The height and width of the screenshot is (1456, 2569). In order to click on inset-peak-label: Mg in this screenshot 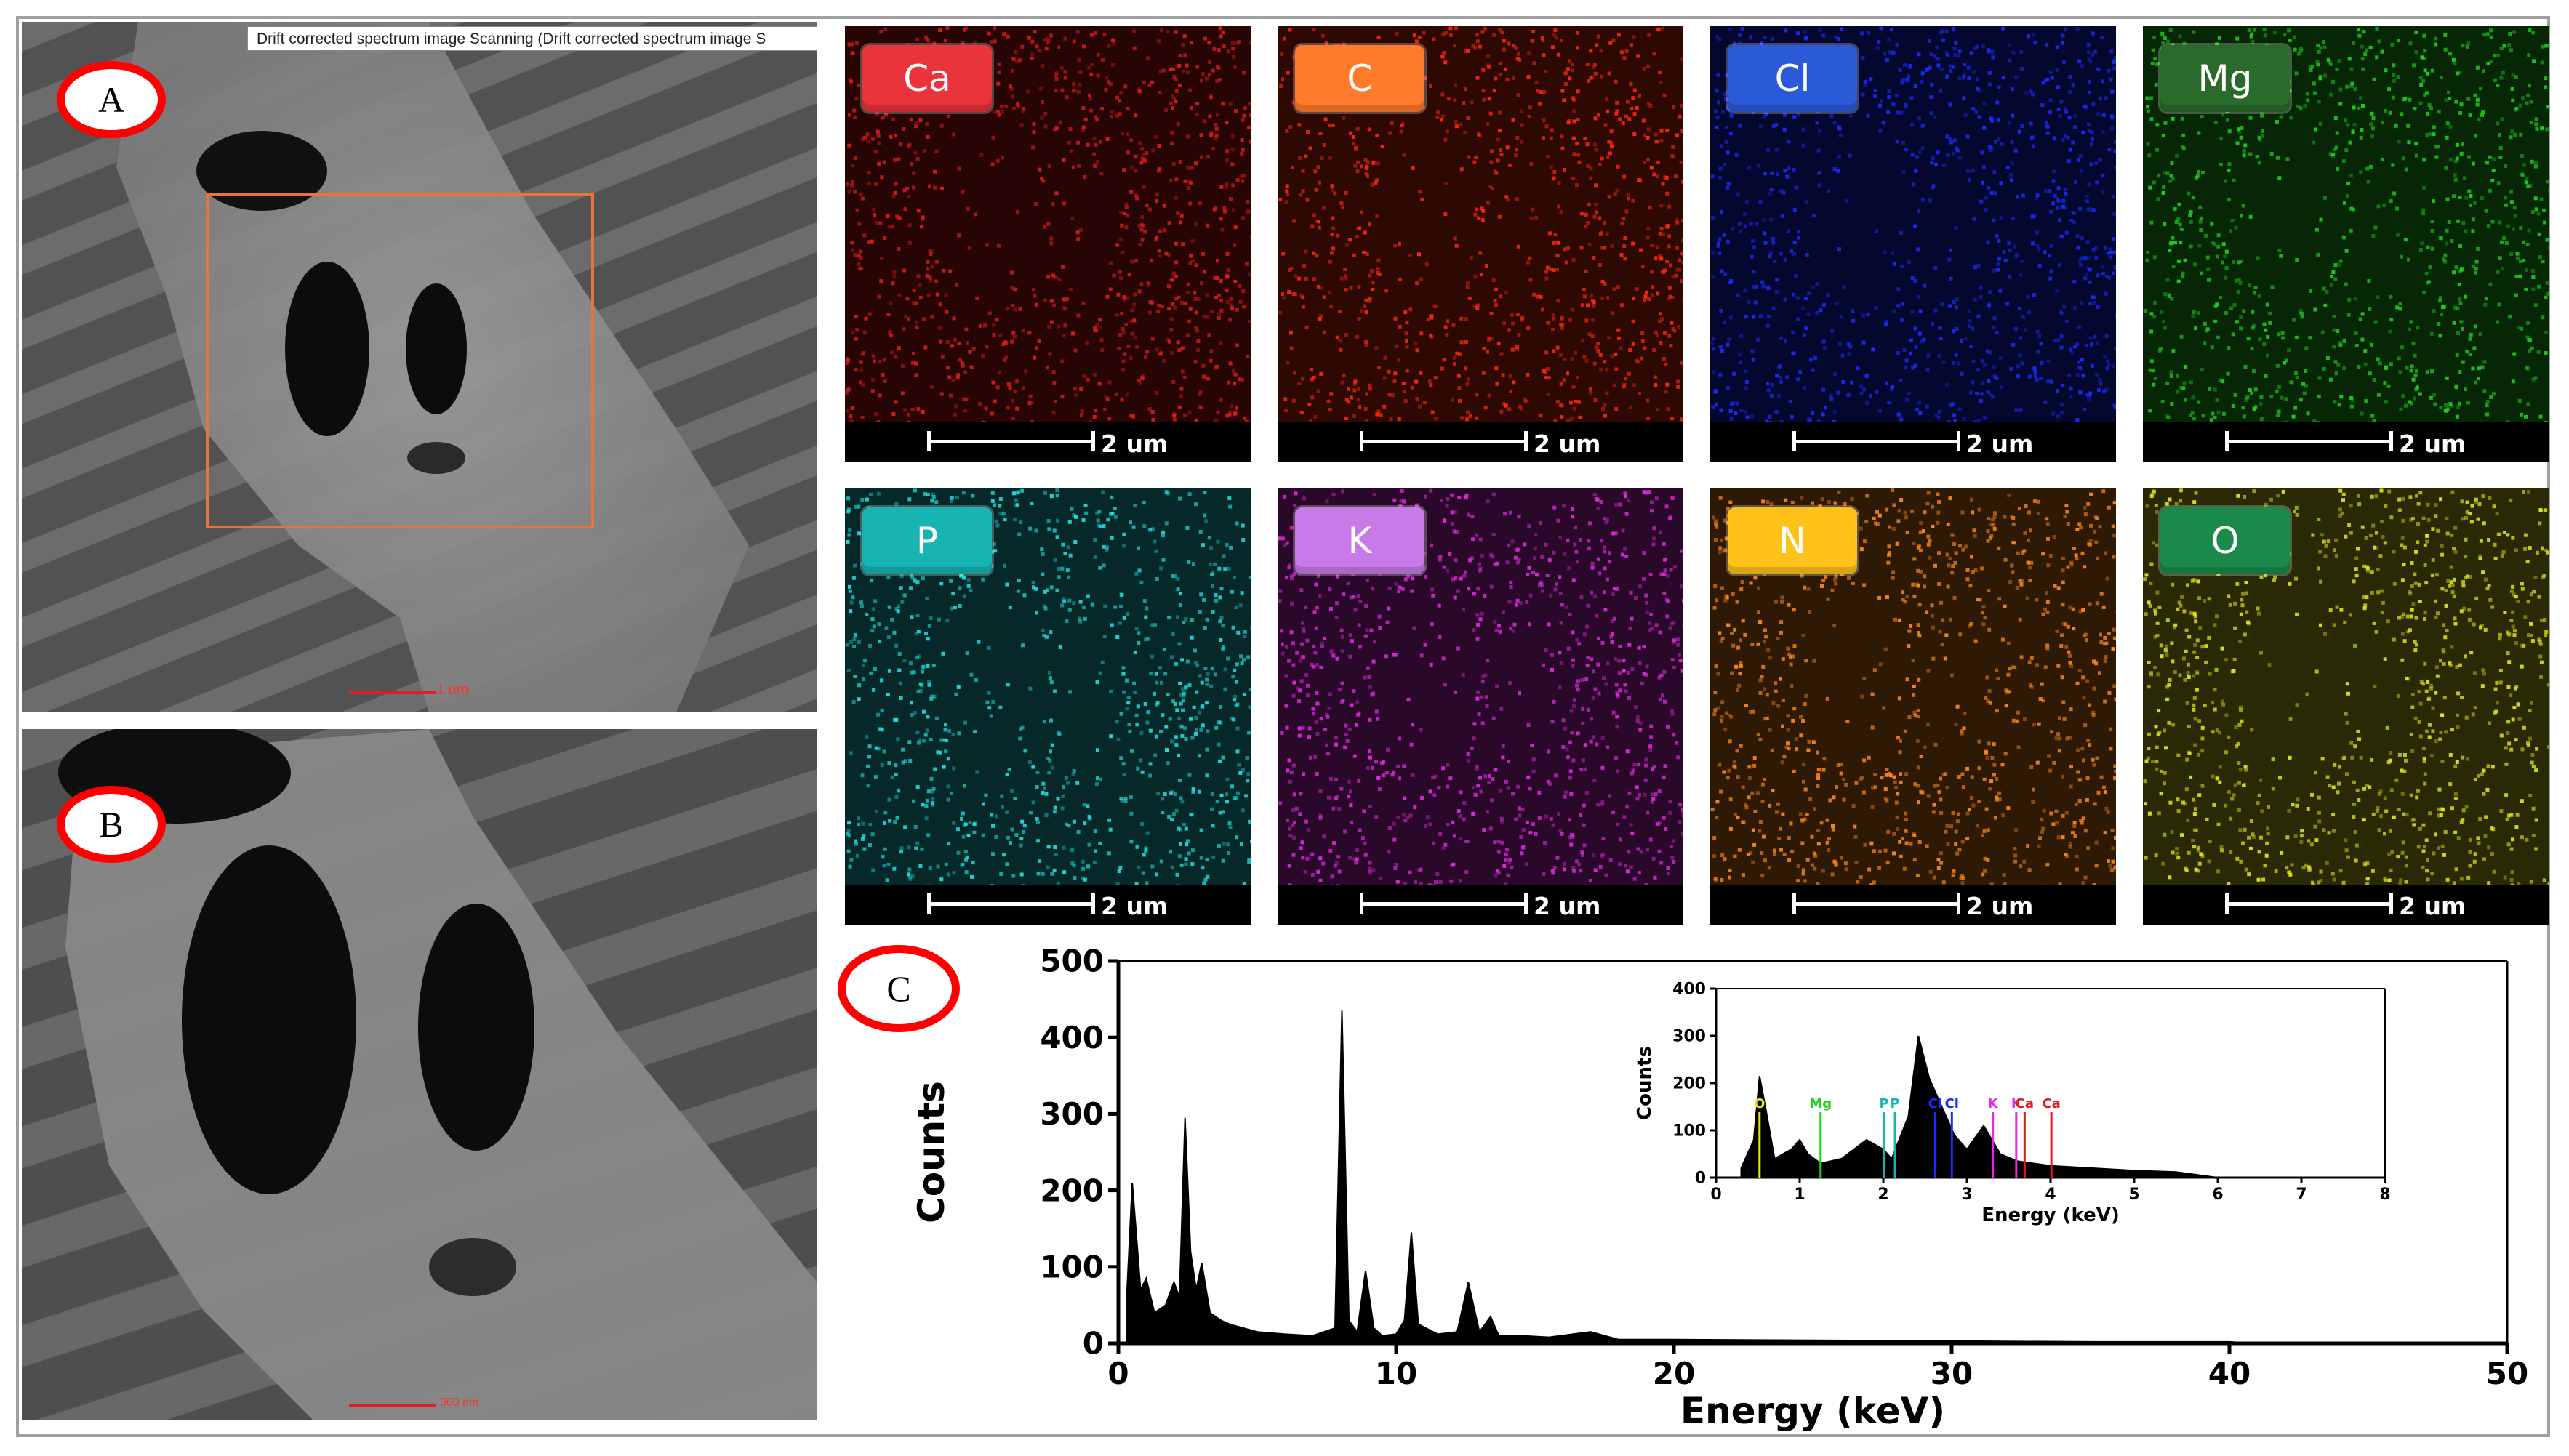, I will do `click(1820, 1103)`.